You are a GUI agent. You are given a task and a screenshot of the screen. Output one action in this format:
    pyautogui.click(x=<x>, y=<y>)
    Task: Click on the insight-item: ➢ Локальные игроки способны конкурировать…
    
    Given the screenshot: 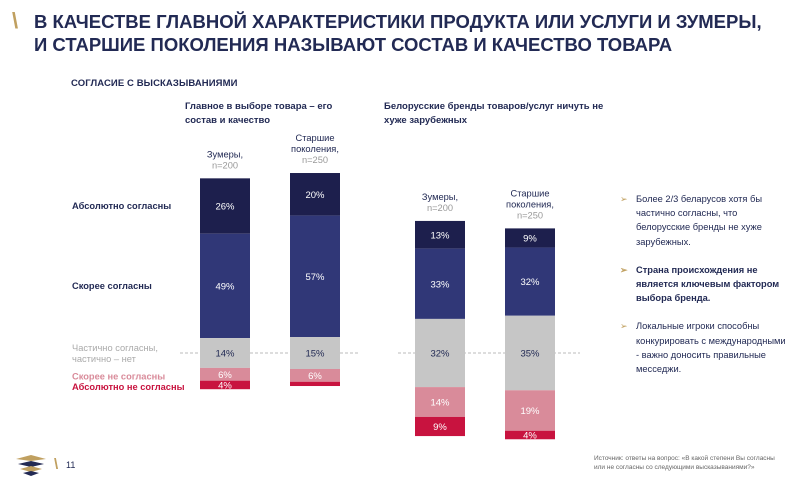 What is the action you would take?
    pyautogui.click(x=705, y=347)
    